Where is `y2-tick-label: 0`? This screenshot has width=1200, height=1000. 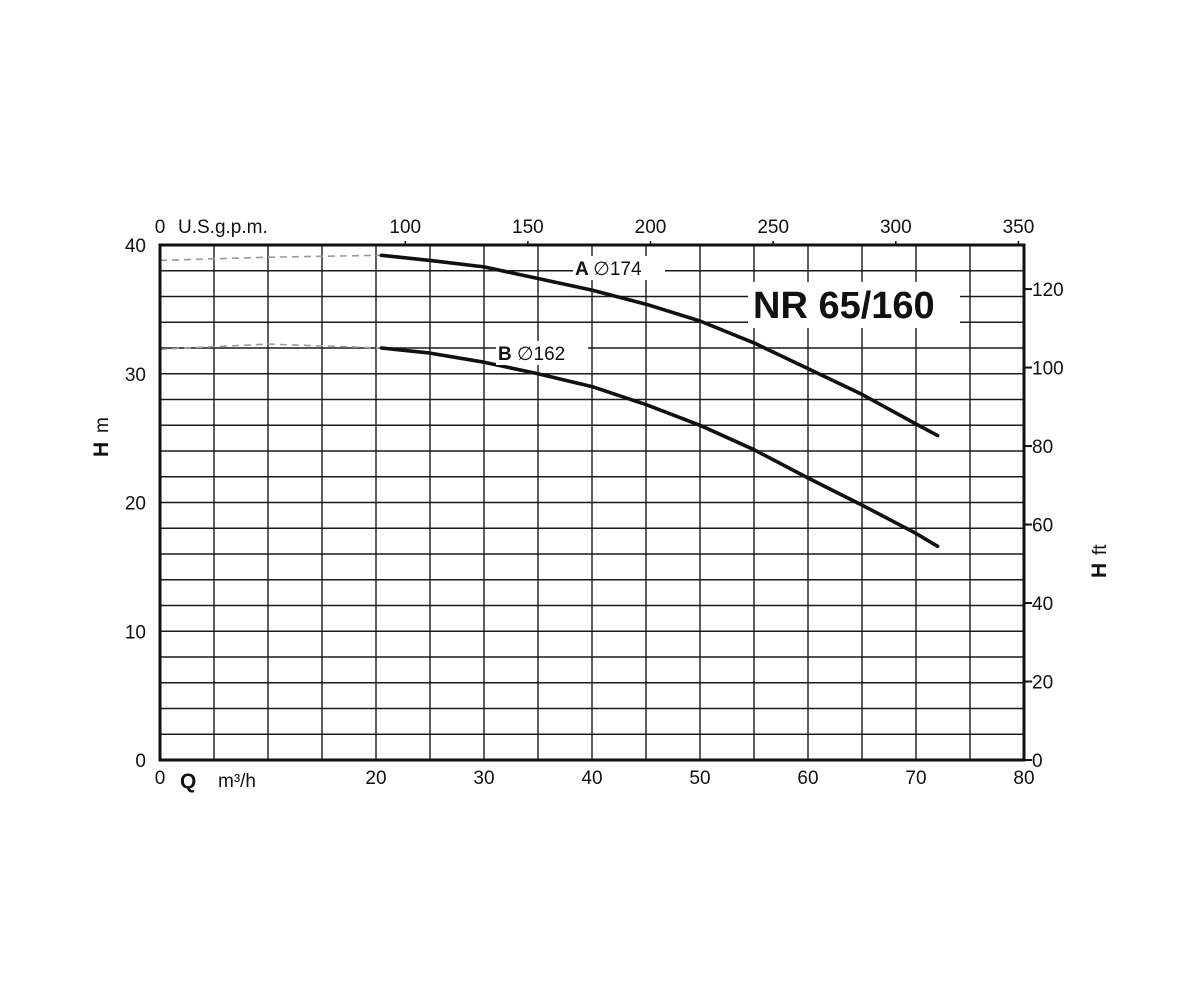
y2-tick-label: 0 is located at coordinates (1037, 761).